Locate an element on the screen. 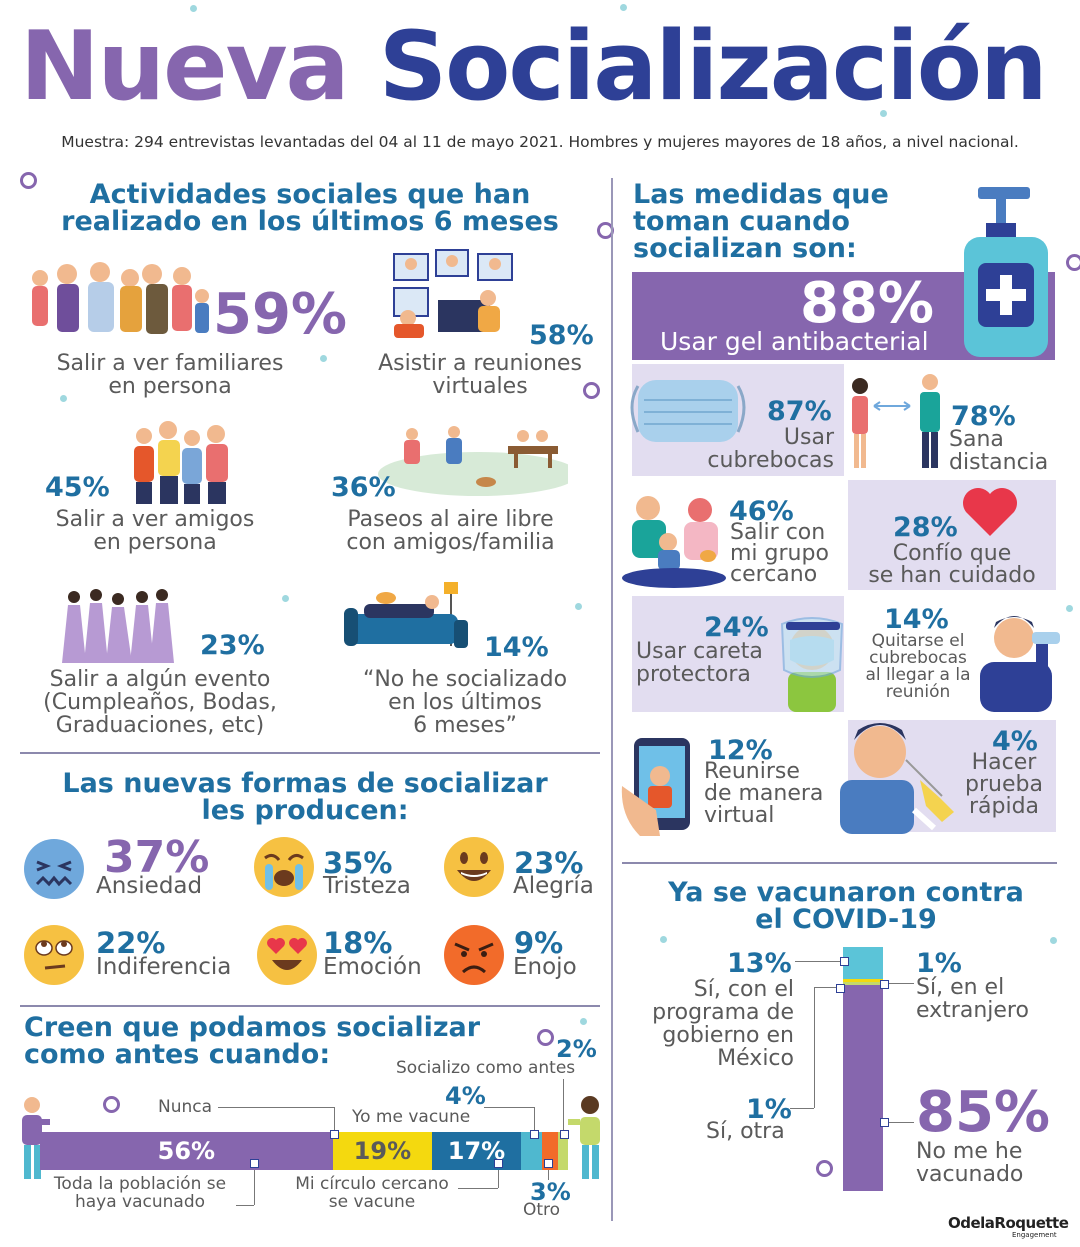 This screenshot has height=1247, width=1080. measure-virtual-label: Reunirse de manera virtual is located at coordinates (764, 793).